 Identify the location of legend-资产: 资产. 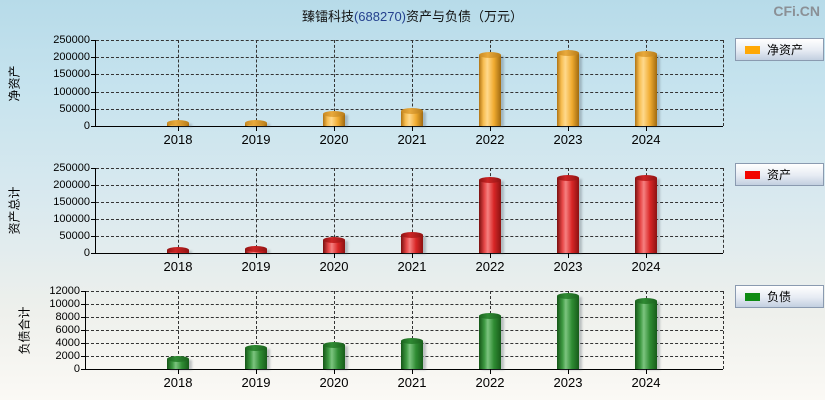
(779, 174).